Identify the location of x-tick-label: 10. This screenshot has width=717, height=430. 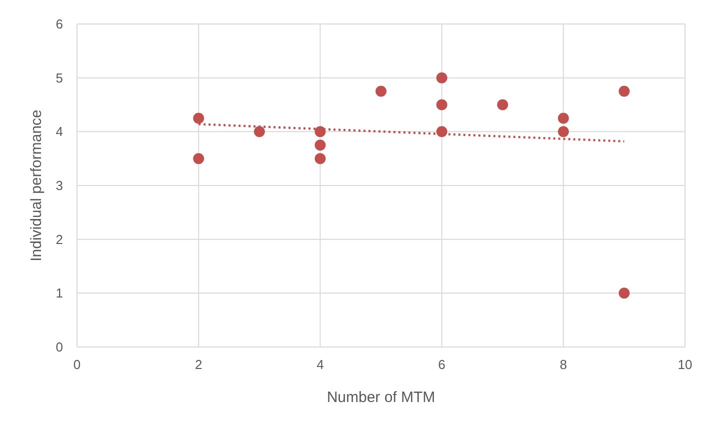
(685, 364).